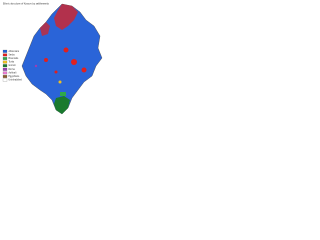 The width and height of the screenshot is (320, 240). What do you see at coordinates (12, 62) in the screenshot?
I see `legend-label: Turks` at bounding box center [12, 62].